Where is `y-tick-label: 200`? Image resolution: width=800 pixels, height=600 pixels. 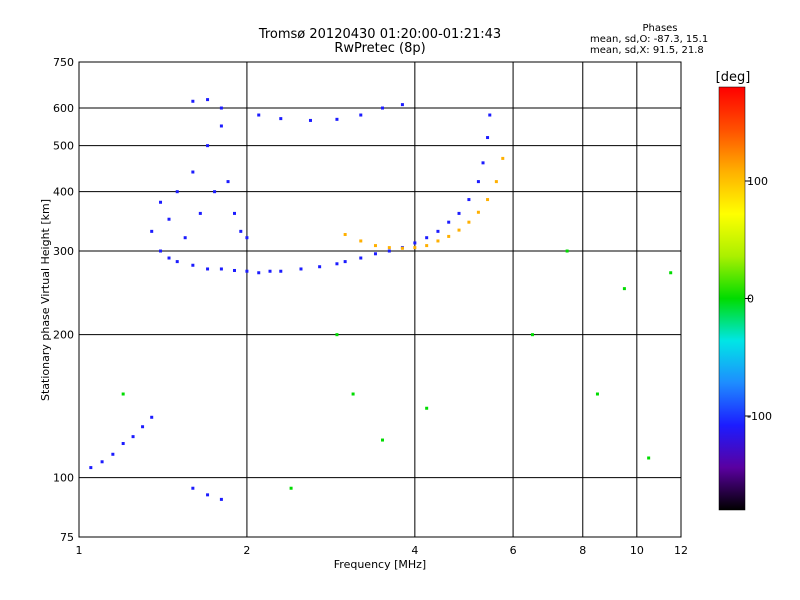
y-tick-label: 200 is located at coordinates (63, 335).